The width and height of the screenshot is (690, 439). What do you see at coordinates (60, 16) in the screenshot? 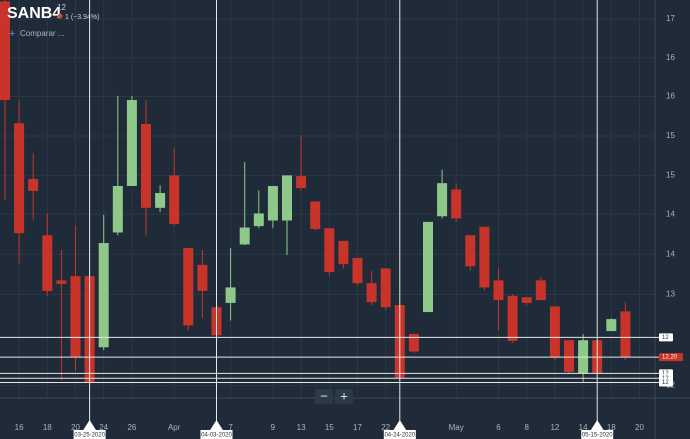
I see `down-icon` at bounding box center [60, 16].